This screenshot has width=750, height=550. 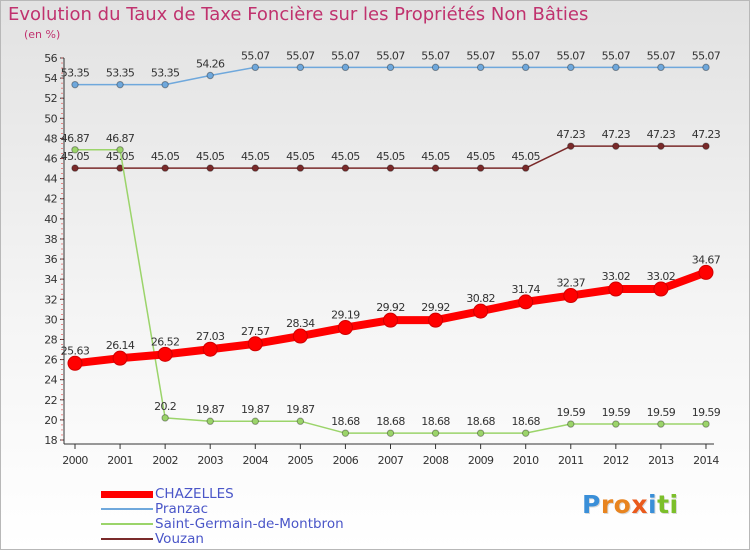 What do you see at coordinates (301, 460) in the screenshot?
I see `x-tick-label: 2005` at bounding box center [301, 460].